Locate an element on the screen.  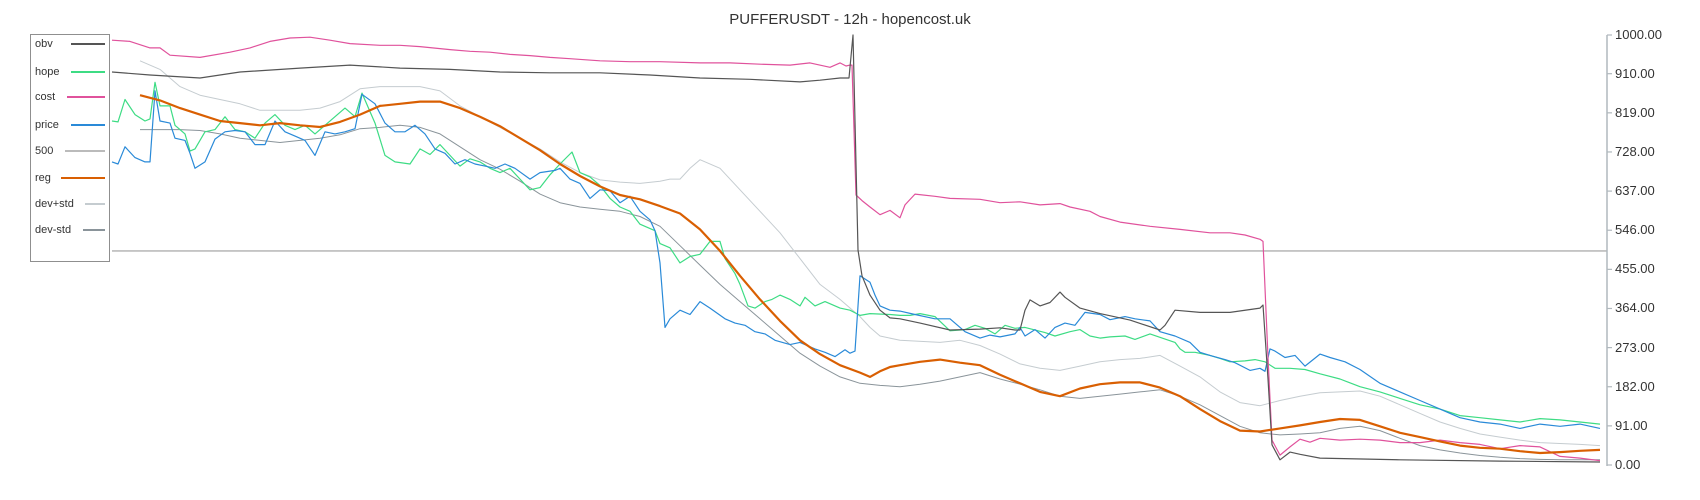
legend-item-price: price is located at coordinates (71, 125).